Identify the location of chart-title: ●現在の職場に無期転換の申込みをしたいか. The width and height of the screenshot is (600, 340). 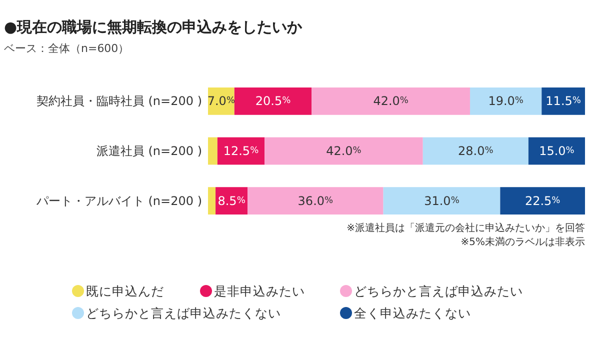
(154, 27).